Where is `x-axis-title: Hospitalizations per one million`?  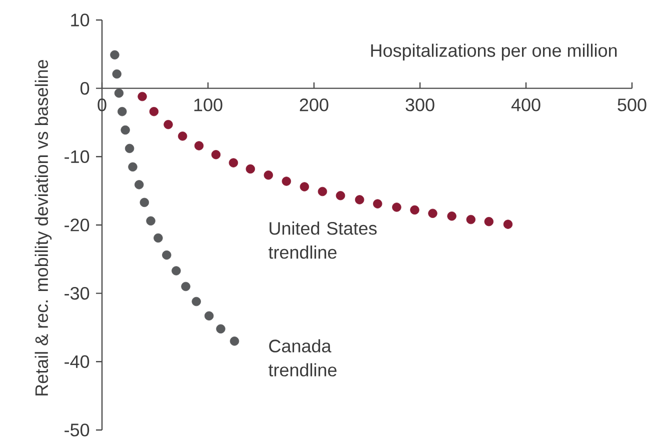
x-axis-title: Hospitalizations per one million is located at coordinates (494, 52).